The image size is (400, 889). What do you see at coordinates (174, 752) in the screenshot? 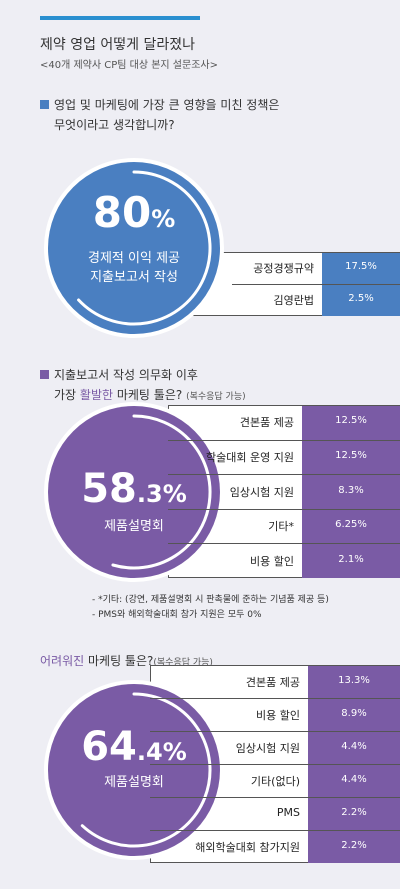
I see `s3-big-unit: %` at bounding box center [174, 752].